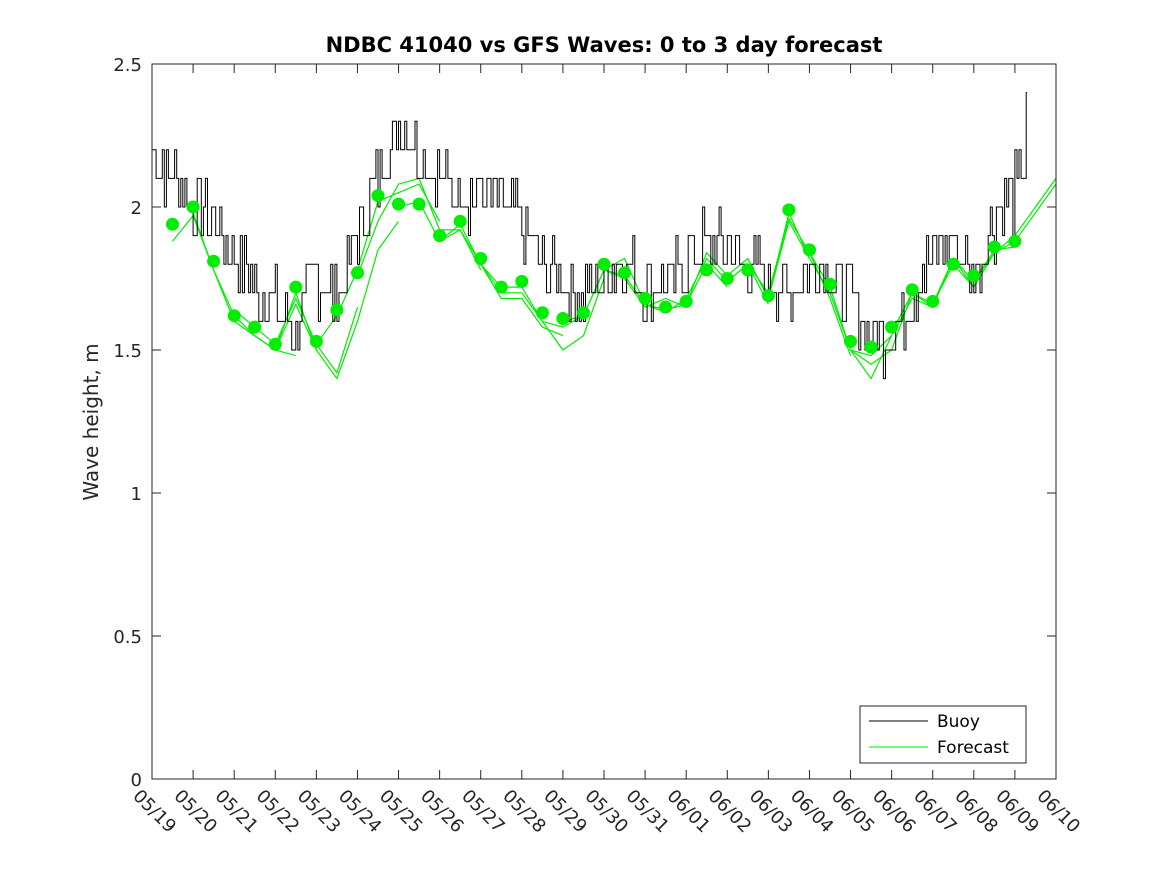 Image resolution: width=1167 pixels, height=875 pixels. I want to click on x-tick-label: 06/02, so click(730, 812).